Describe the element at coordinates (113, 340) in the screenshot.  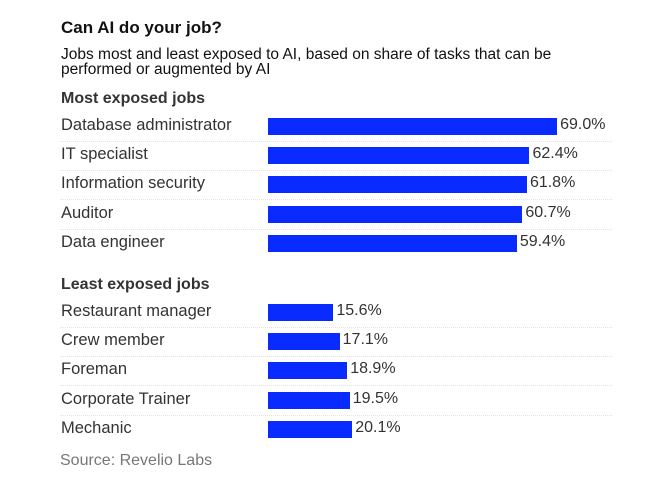
I see `category-label: Crew member` at that location.